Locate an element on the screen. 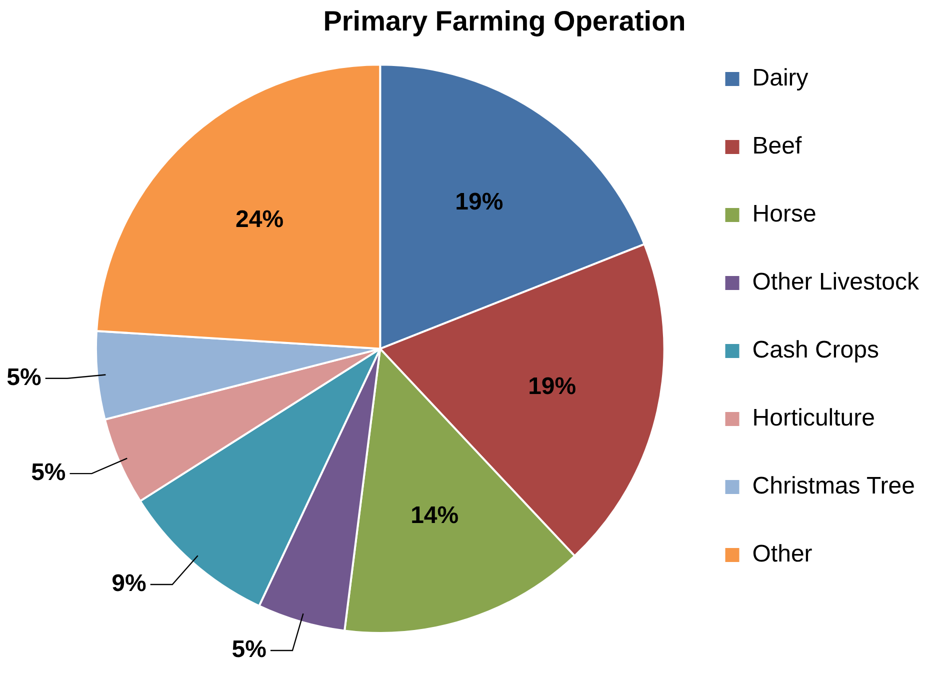  legend-label: Dairy is located at coordinates (780, 78).